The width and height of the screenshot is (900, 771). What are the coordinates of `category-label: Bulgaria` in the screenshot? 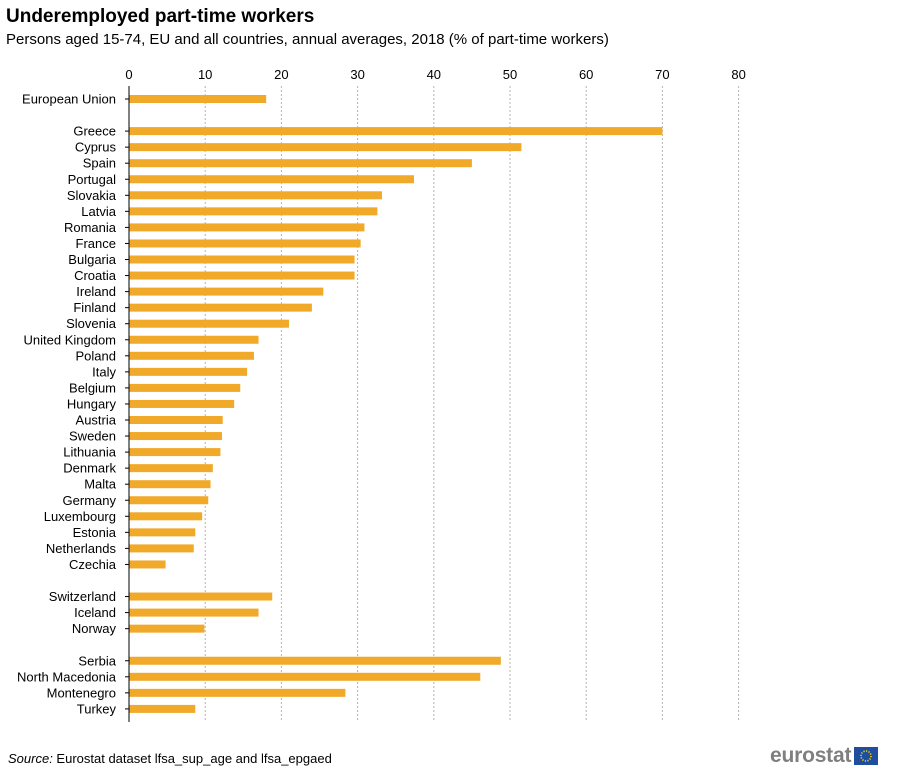 It's located at (92, 259).